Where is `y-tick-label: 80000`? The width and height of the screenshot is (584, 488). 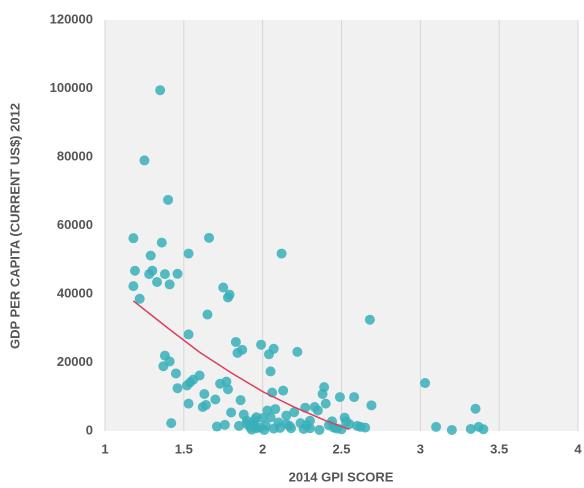
y-tick-label: 80000 is located at coordinates (75, 155).